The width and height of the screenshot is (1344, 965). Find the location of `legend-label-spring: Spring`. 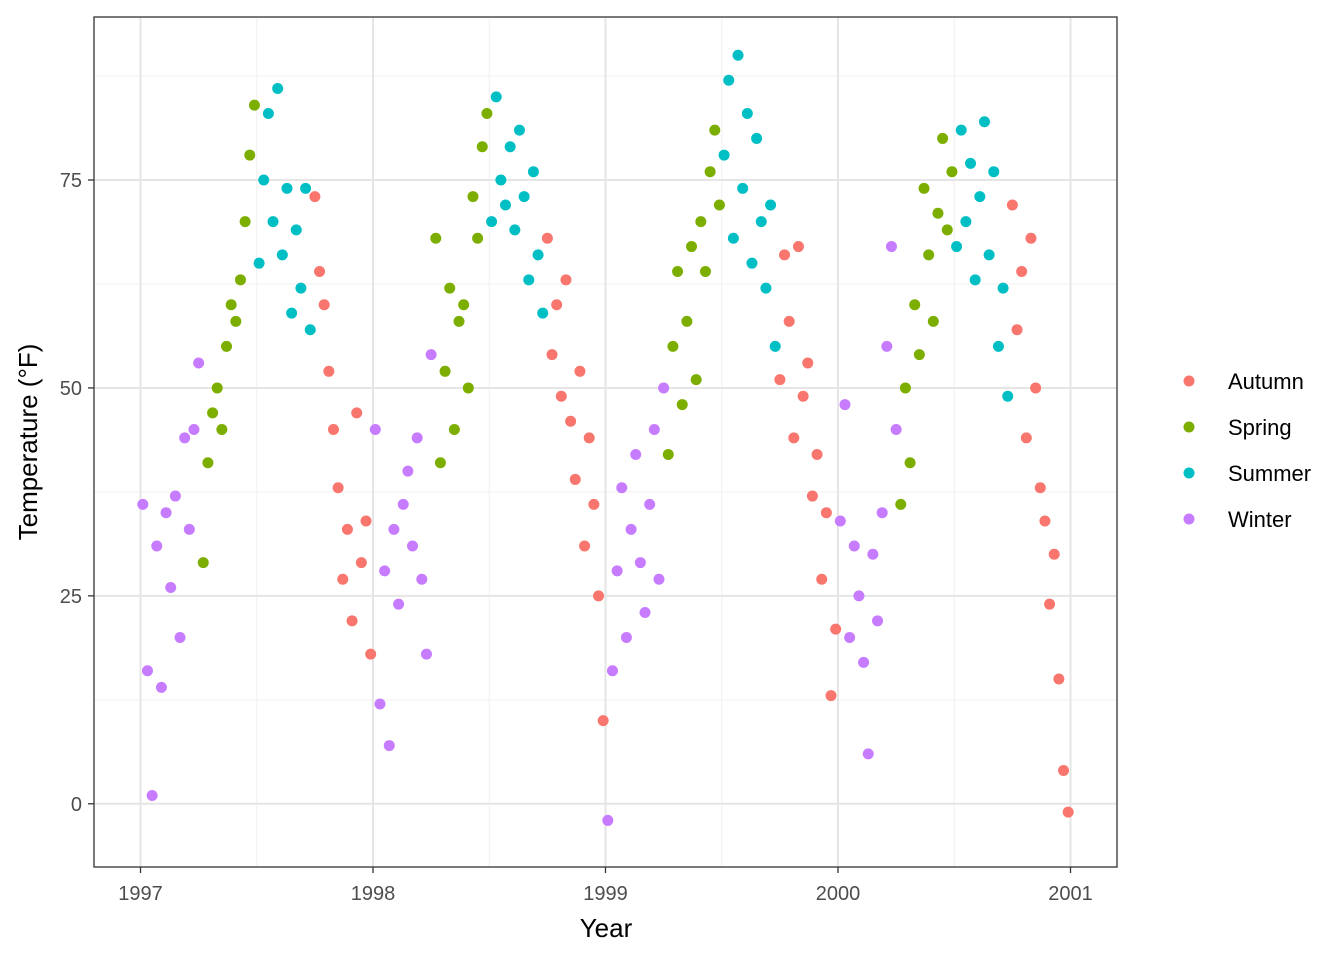

legend-label-spring: Spring is located at coordinates (1260, 427).